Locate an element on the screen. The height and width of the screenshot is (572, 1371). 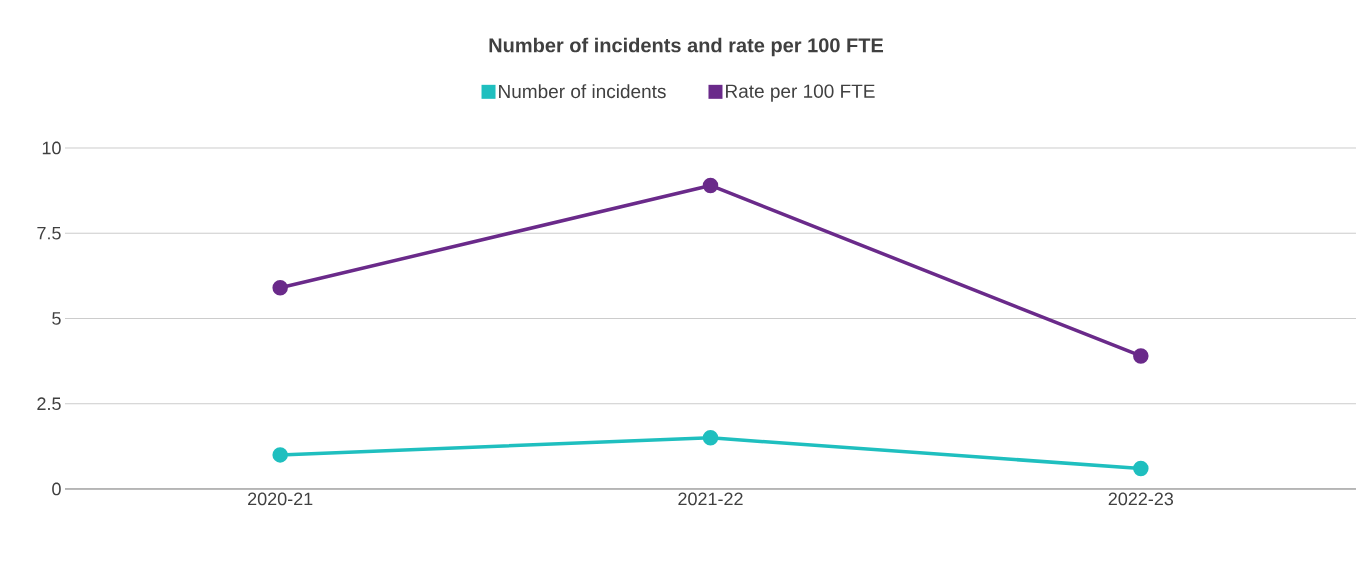
legend-label: Number of incidents is located at coordinates (582, 91).